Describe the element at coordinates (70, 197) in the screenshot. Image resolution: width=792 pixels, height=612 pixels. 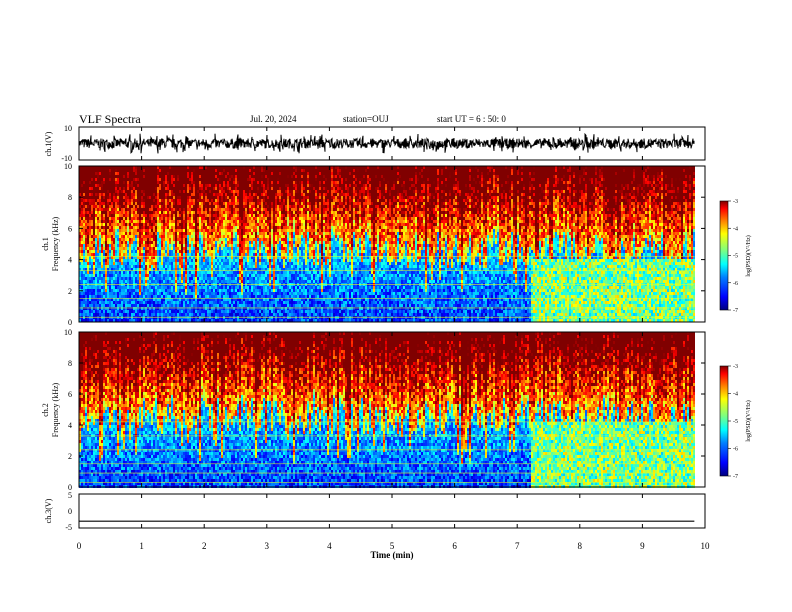
I see `spec1-ytick: 8` at that location.